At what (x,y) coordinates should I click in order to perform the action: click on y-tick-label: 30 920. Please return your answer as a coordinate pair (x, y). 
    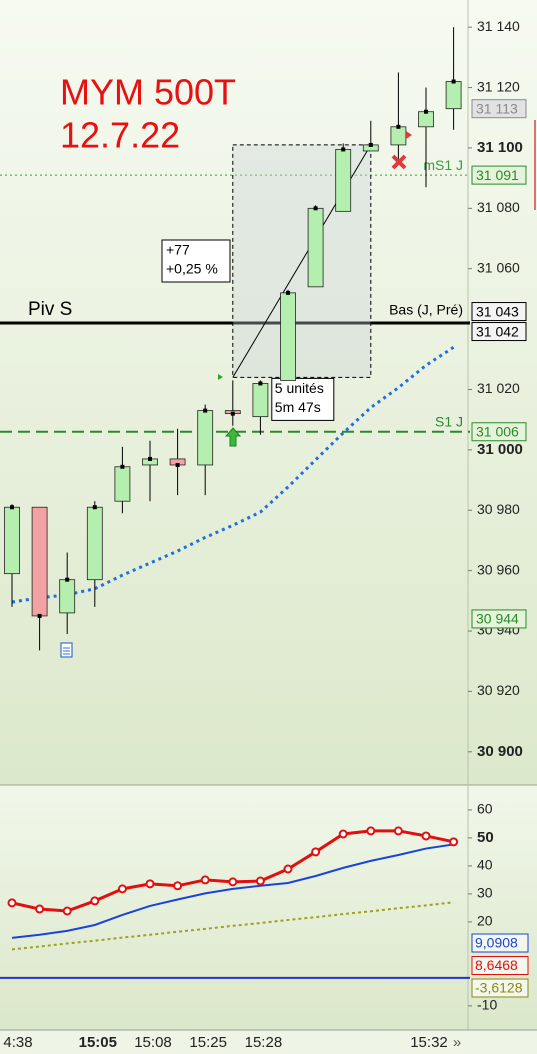
    Looking at the image, I should click on (498, 690).